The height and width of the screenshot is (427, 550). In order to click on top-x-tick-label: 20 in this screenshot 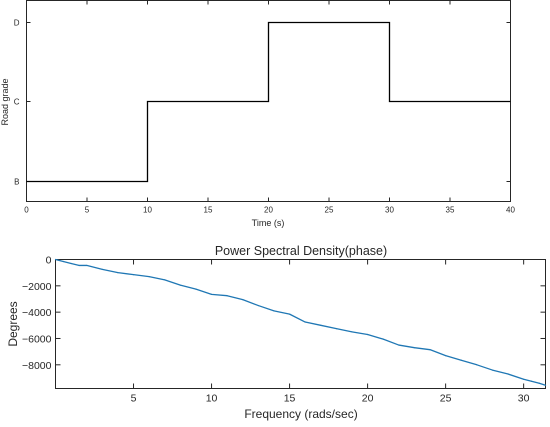, I will do `click(268, 210)`.